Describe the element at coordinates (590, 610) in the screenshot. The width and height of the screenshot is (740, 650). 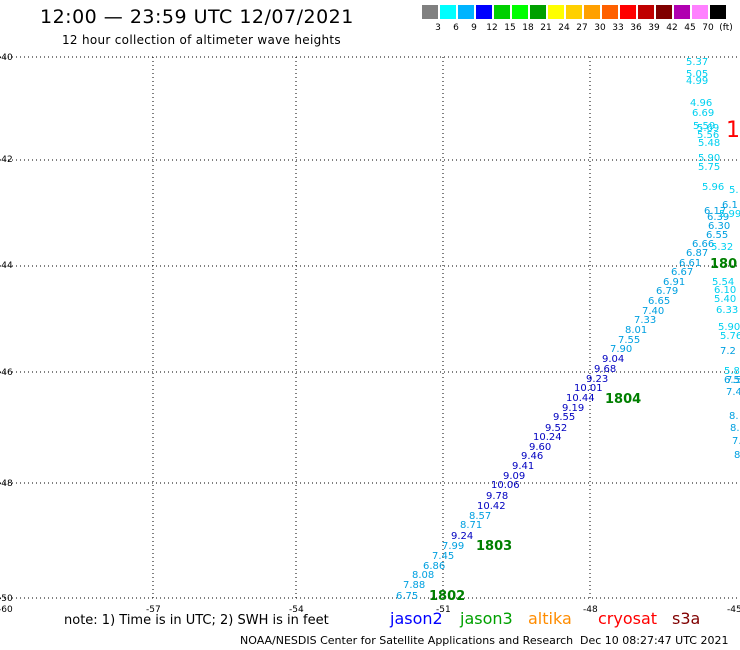
I see `longitude-label: -48` at that location.